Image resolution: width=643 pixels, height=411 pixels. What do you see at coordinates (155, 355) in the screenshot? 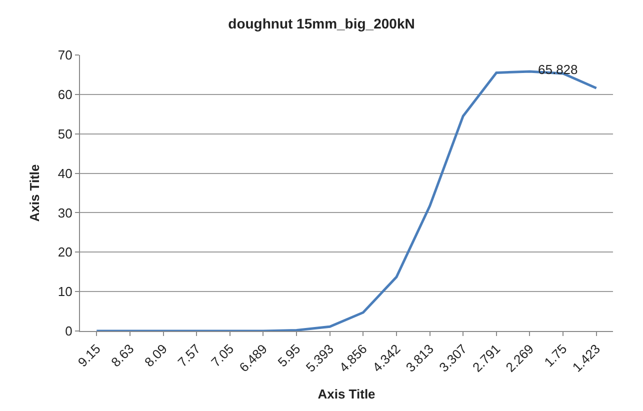
I see `x-tick-label: 8.09` at bounding box center [155, 355].